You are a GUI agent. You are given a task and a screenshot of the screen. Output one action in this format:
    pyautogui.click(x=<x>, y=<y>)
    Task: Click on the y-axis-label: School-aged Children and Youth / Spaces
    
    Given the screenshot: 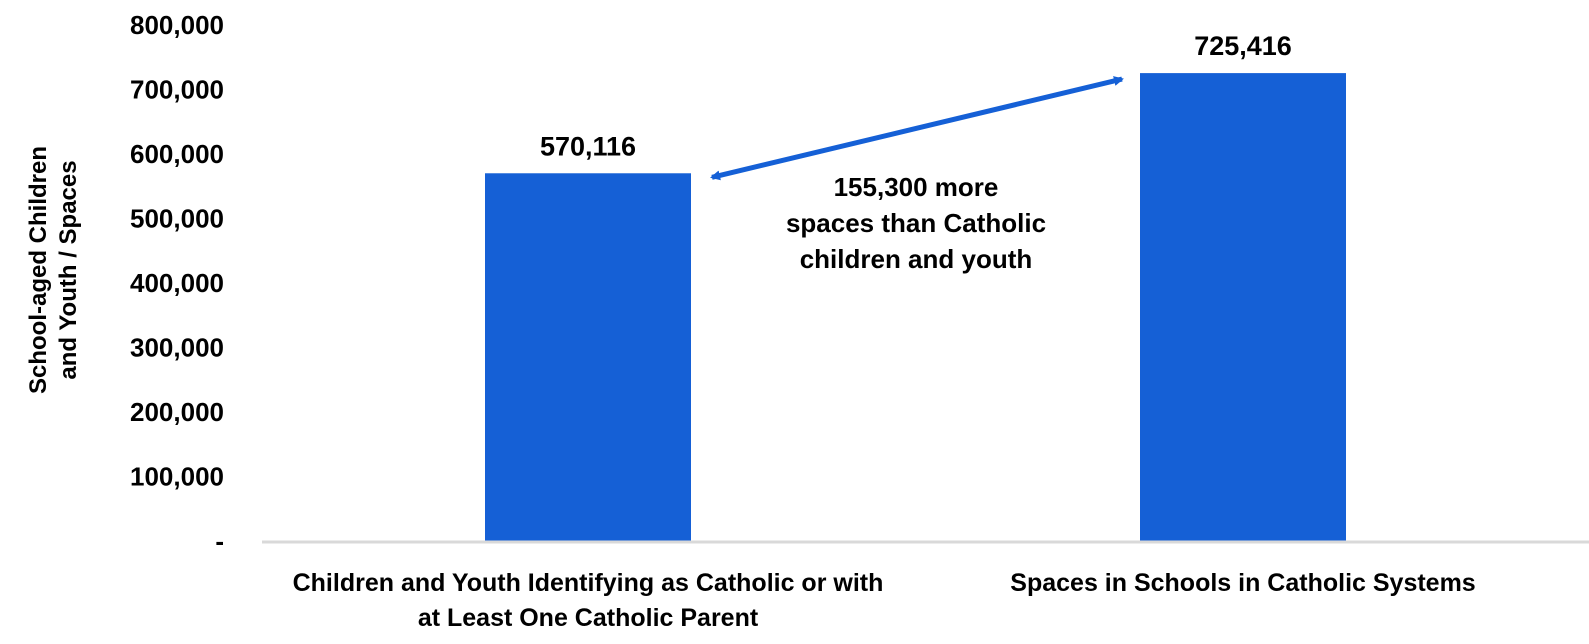 What is the action you would take?
    pyautogui.click(x=53, y=270)
    